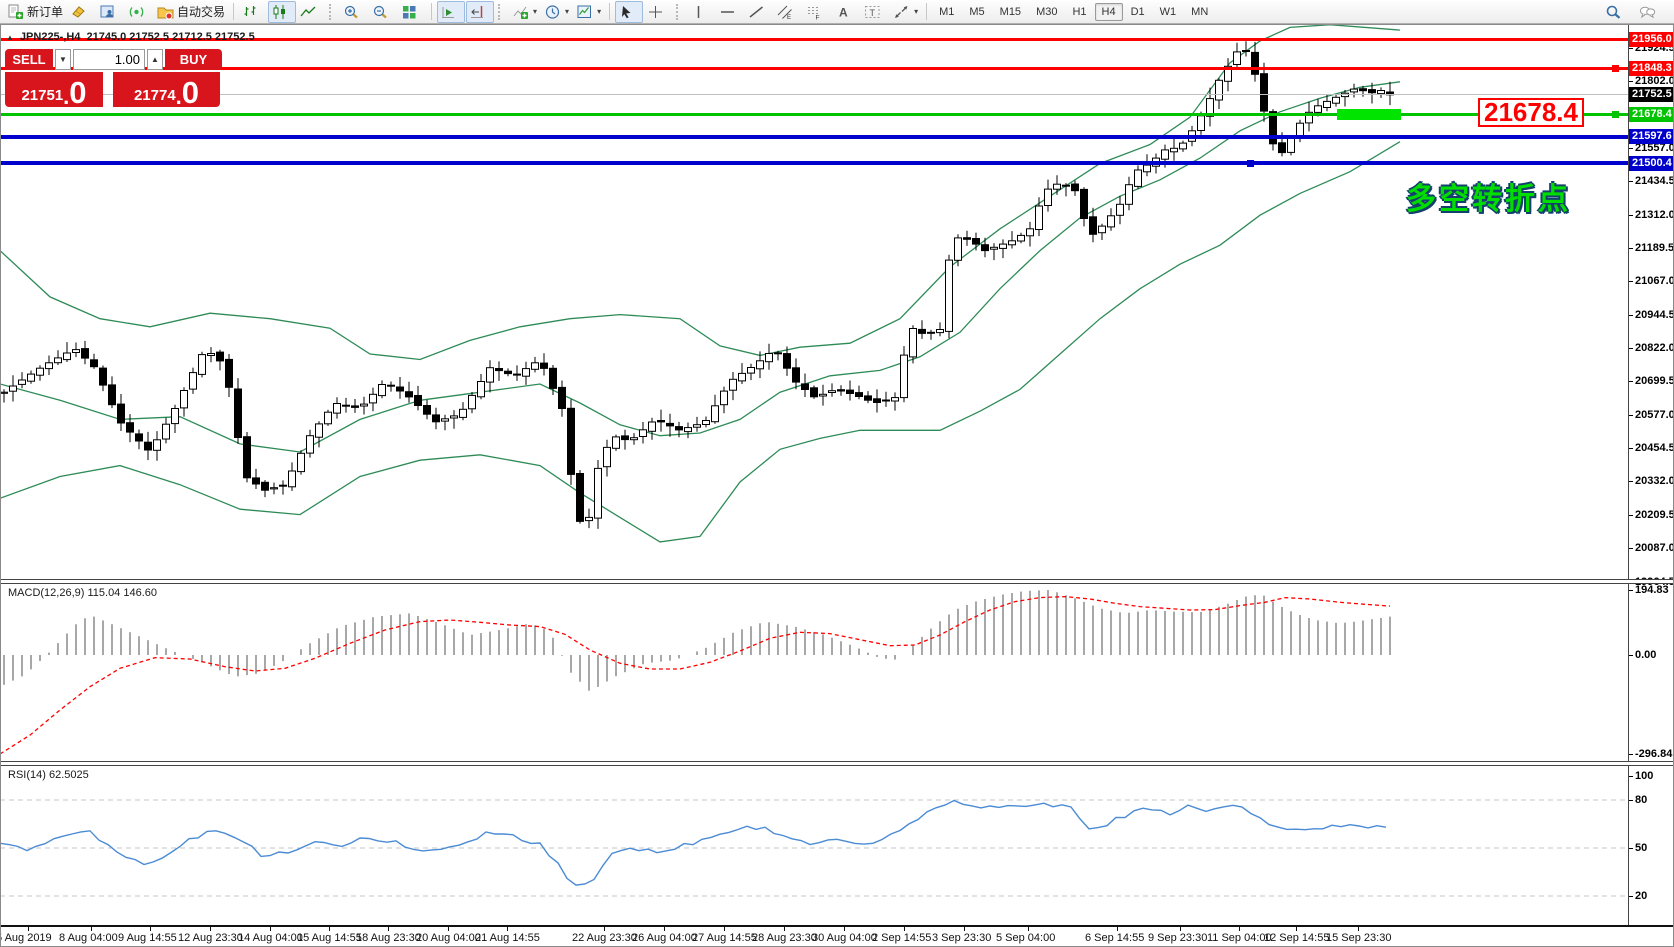 The image size is (1674, 947). Describe the element at coordinates (448, 938) in the screenshot. I see `time-tick-label: 20 Aug 04:00` at that location.